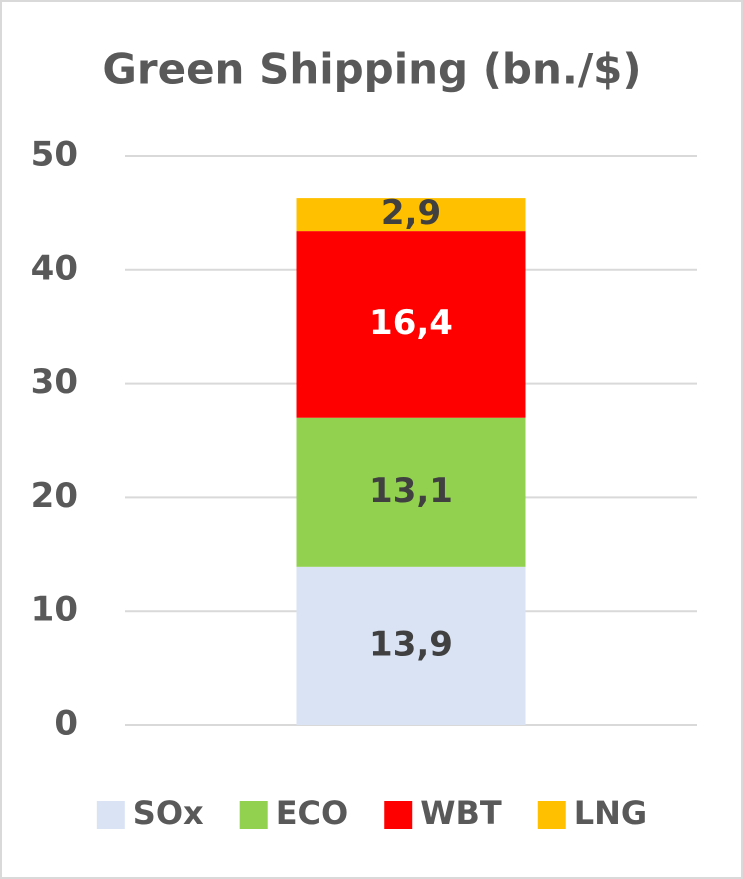  Describe the element at coordinates (54, 610) in the screenshot. I see `y-tick-label: 10` at that location.